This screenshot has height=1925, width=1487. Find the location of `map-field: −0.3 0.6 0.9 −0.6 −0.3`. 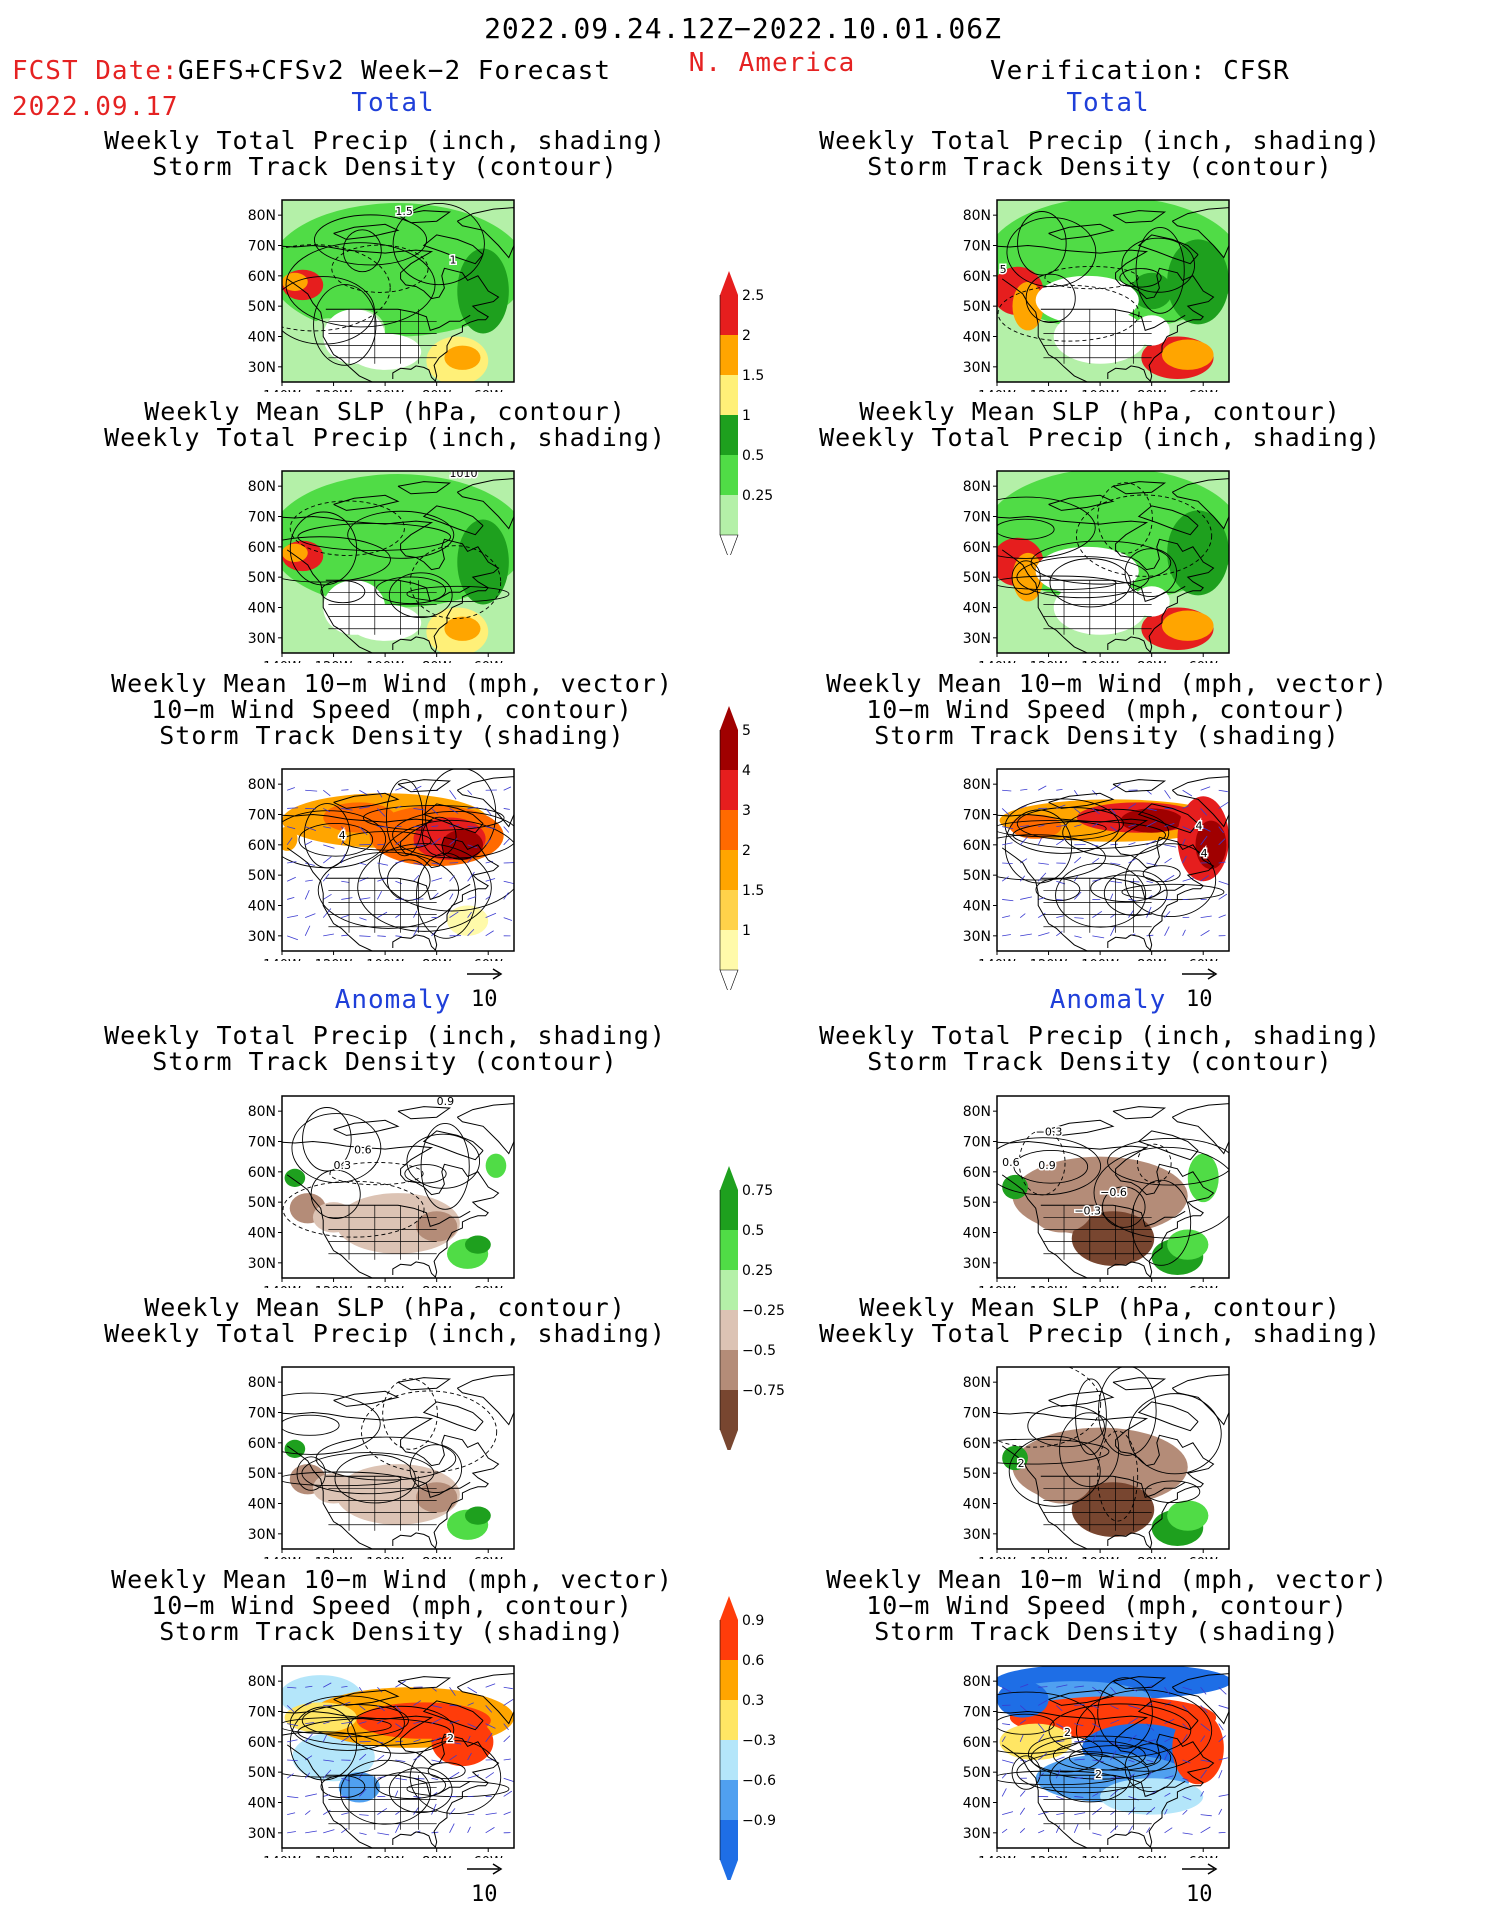

map-field: −0.3 0.6 0.9 −0.6 −0.3 is located at coordinates (1113, 1187).